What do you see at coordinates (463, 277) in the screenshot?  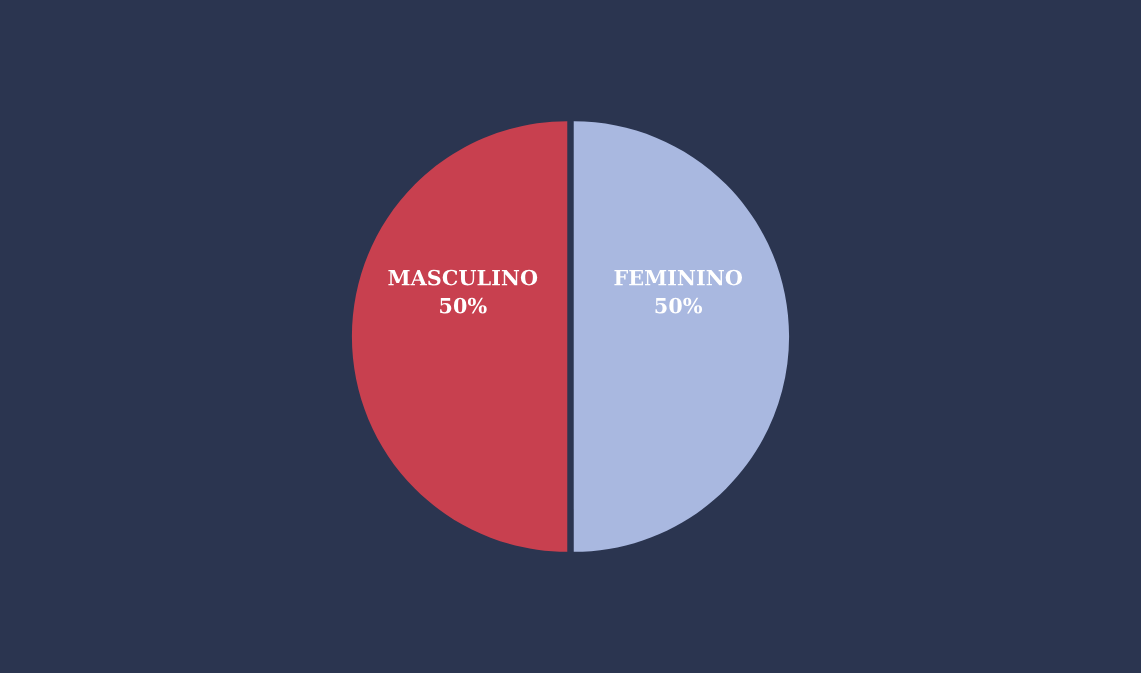 I see `slice-label: MASCULINO` at bounding box center [463, 277].